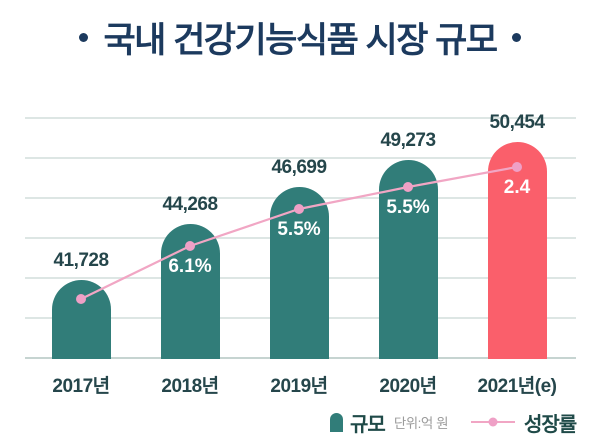 The image size is (600, 442). What do you see at coordinates (408, 259) in the screenshot?
I see `bar-2020년` at bounding box center [408, 259].